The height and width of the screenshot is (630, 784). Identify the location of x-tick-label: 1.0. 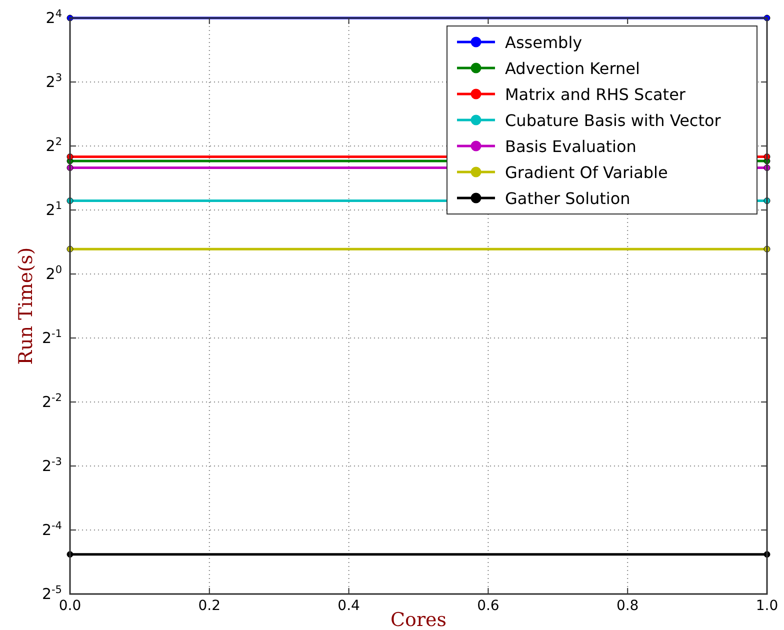
(767, 606).